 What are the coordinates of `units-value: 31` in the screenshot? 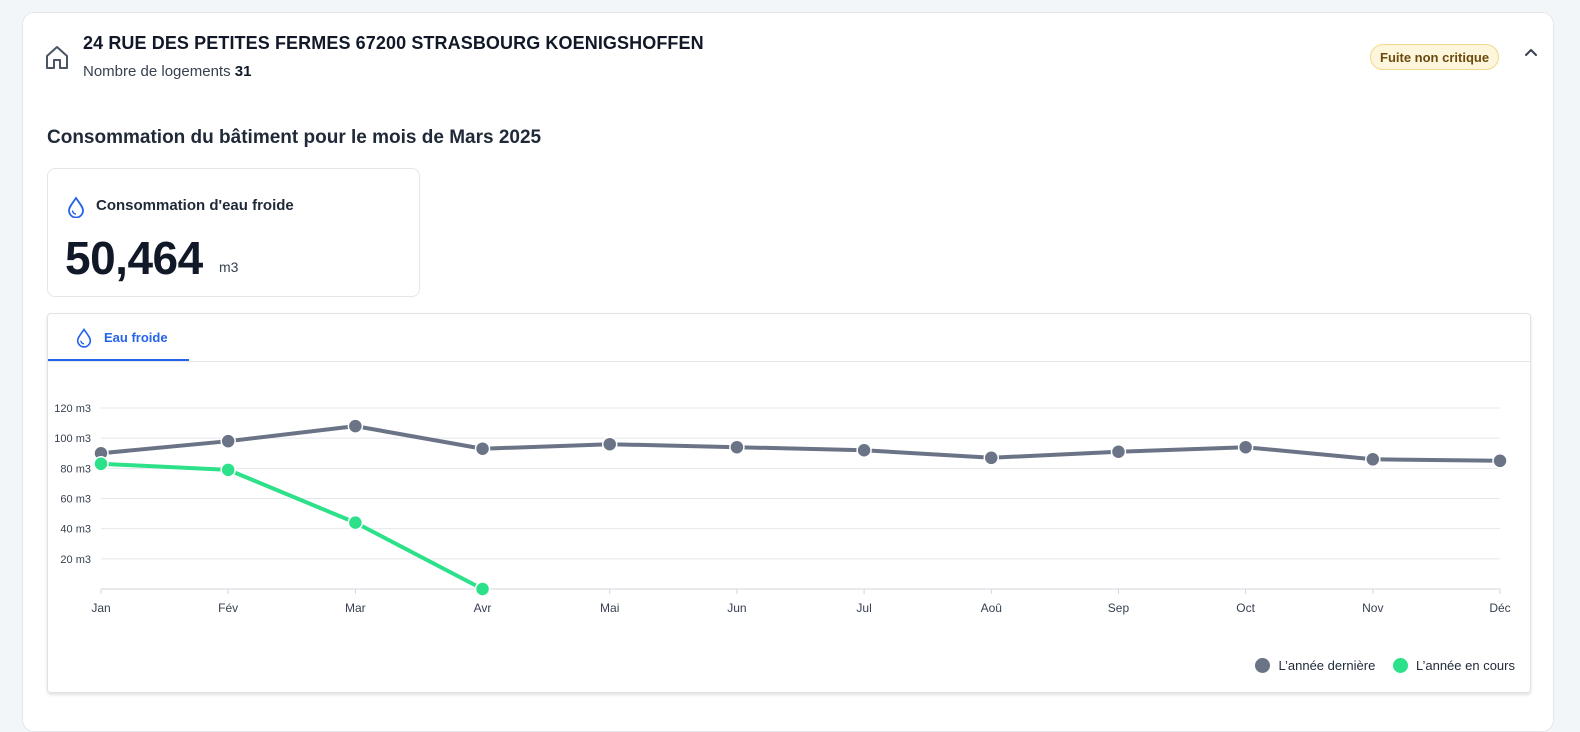 It's located at (243, 71).